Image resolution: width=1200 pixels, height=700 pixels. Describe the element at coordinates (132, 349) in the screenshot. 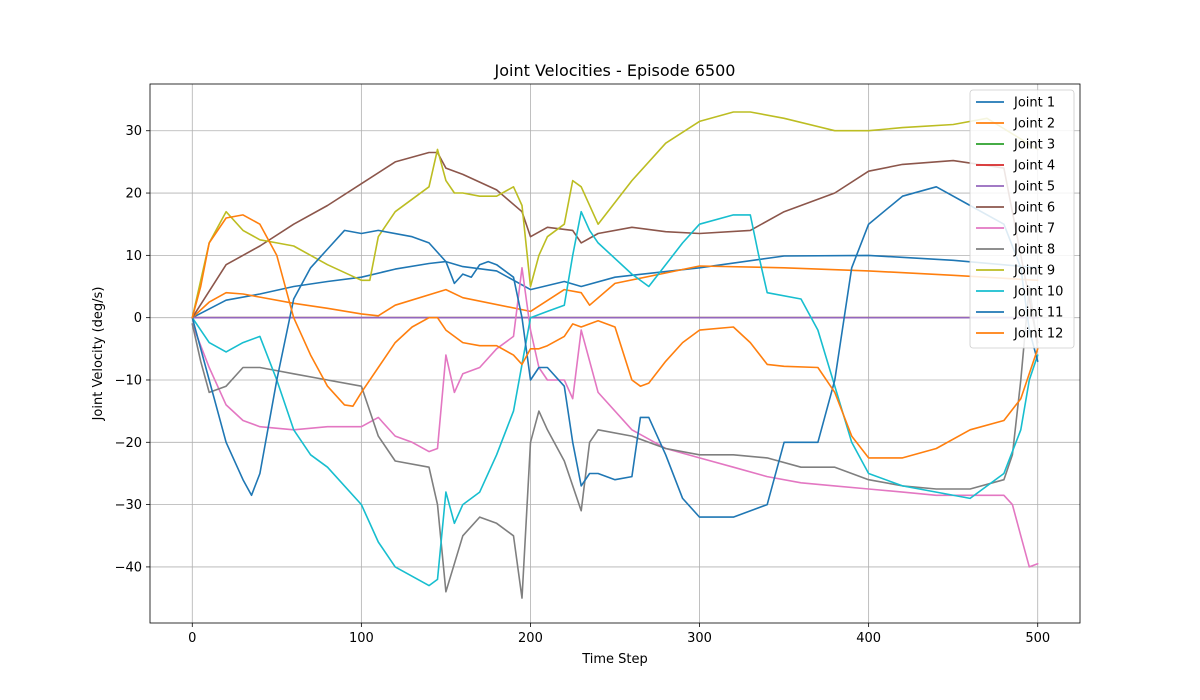

I see `y-axis-ticks: −40 −30 −20 −10 0 10 20 30` at that location.